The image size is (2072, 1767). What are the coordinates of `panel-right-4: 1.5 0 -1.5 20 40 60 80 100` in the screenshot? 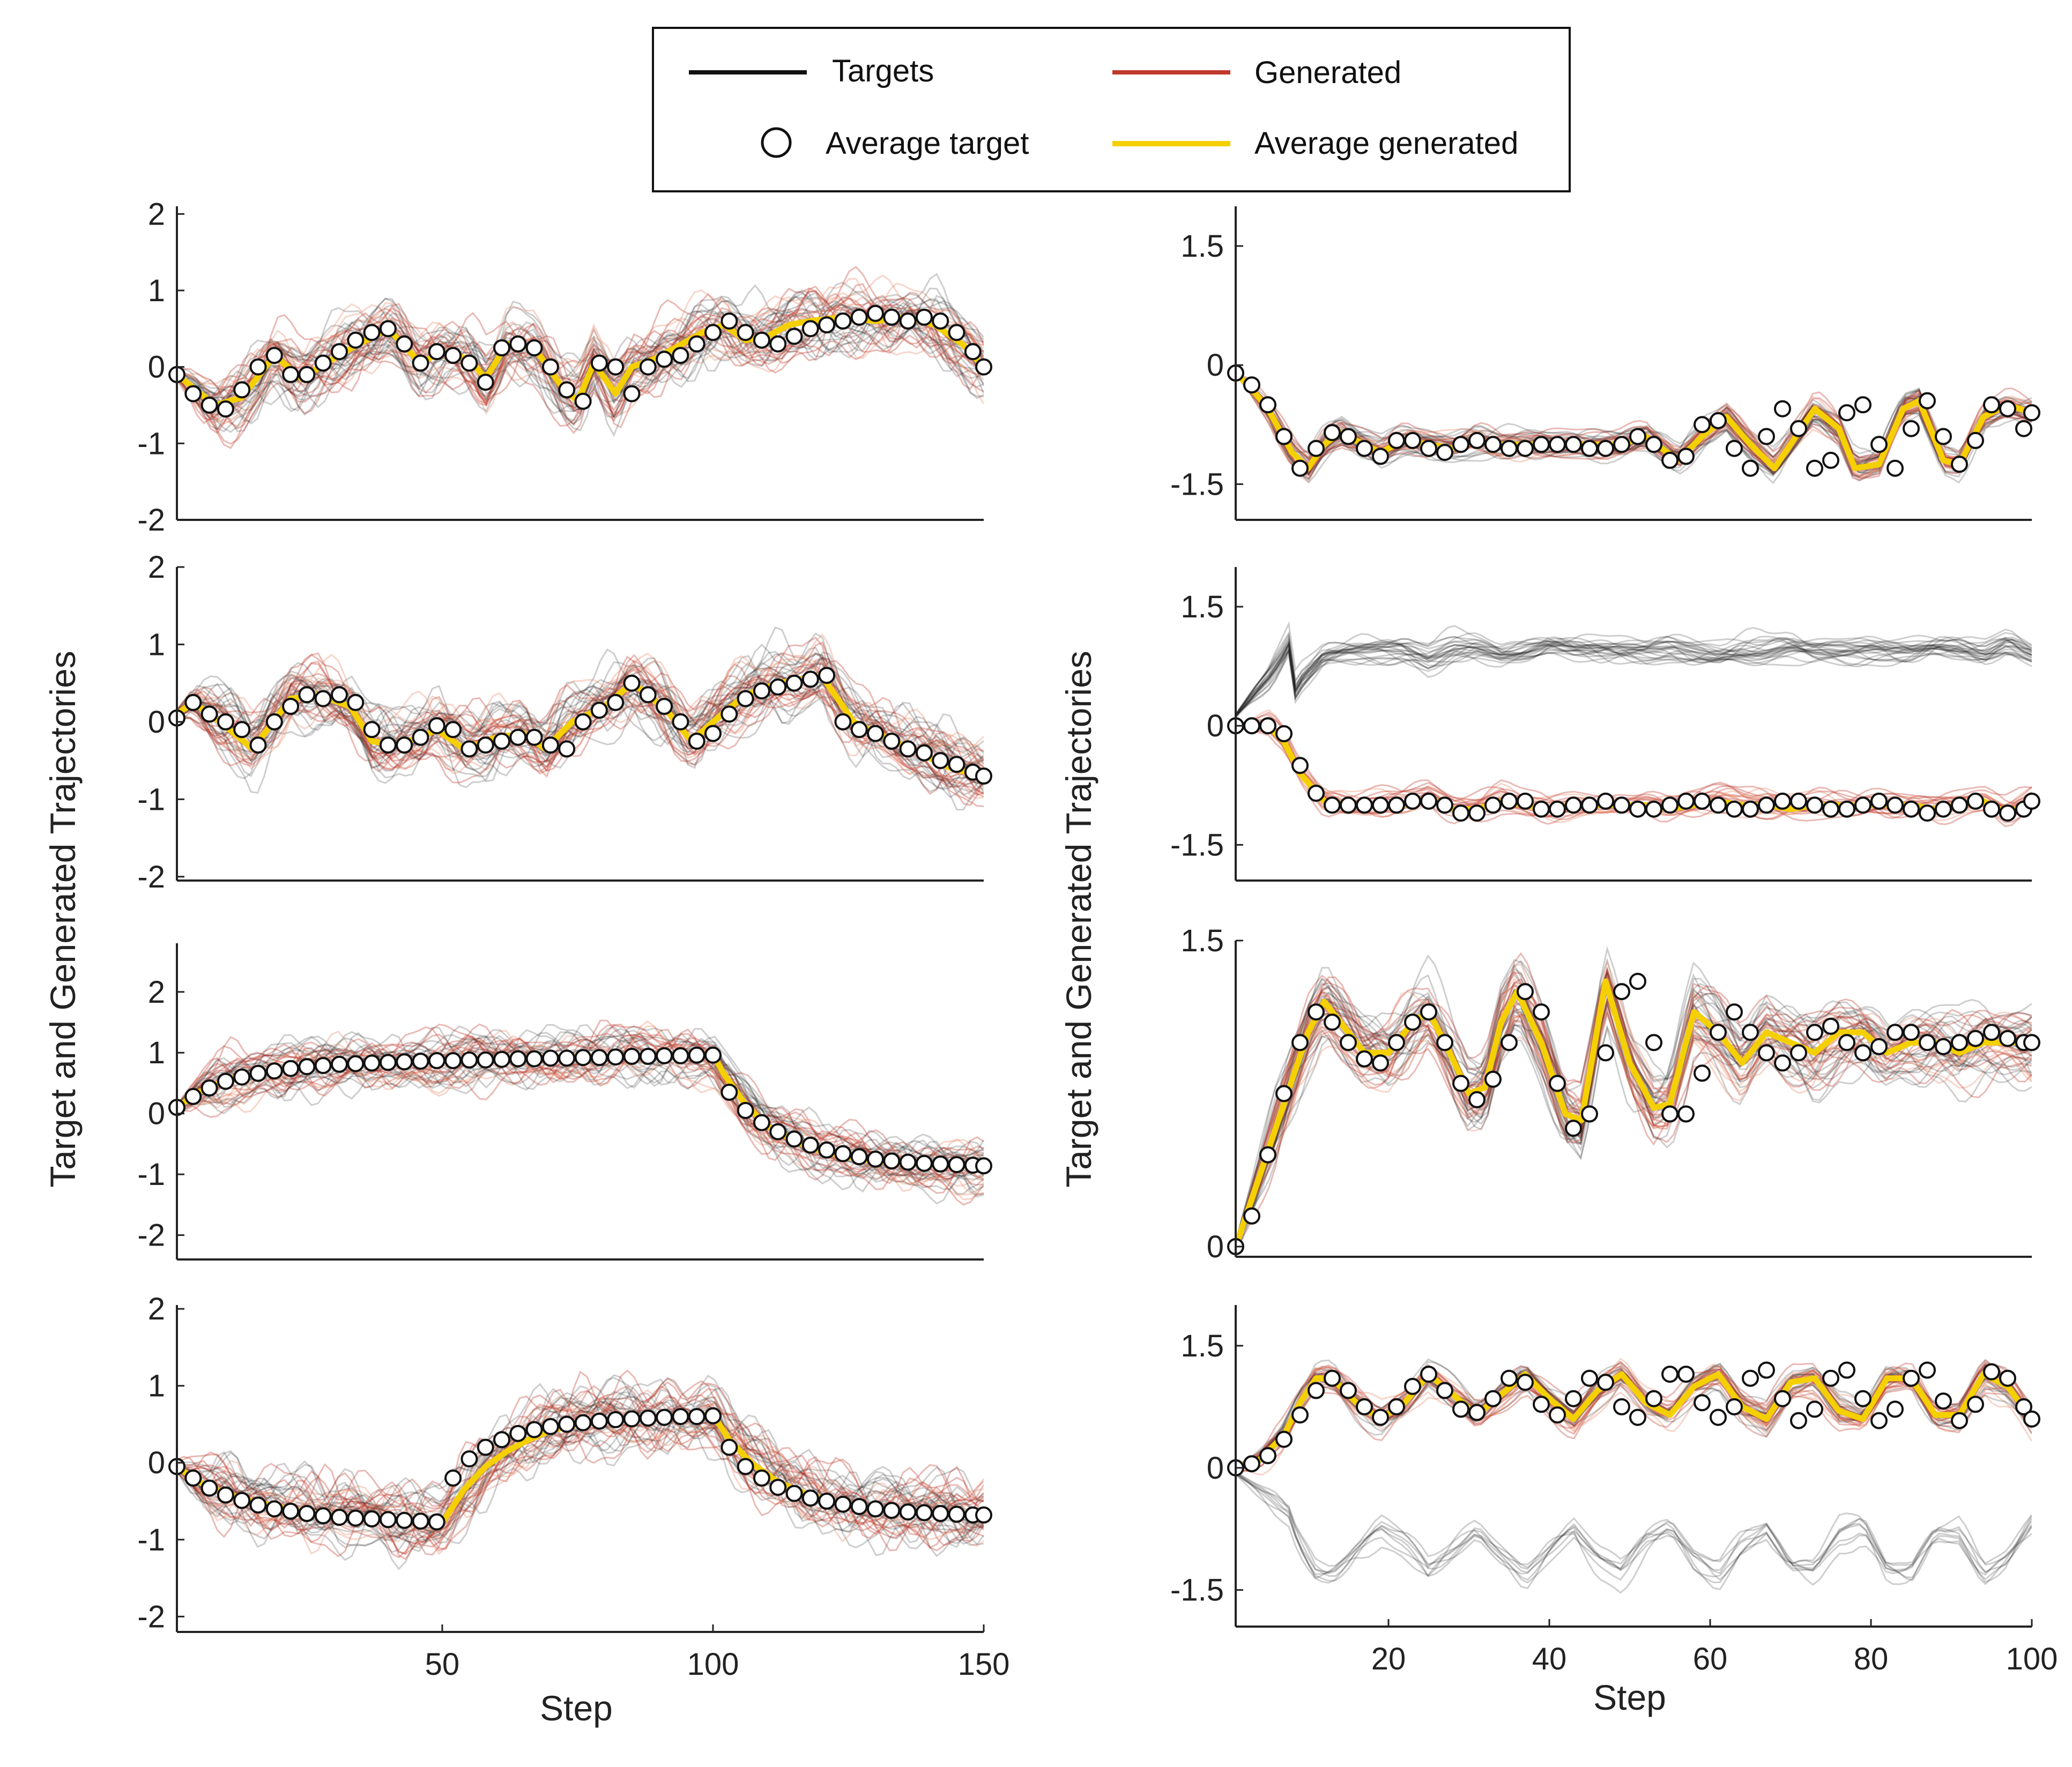 It's located at (1614, 1491).